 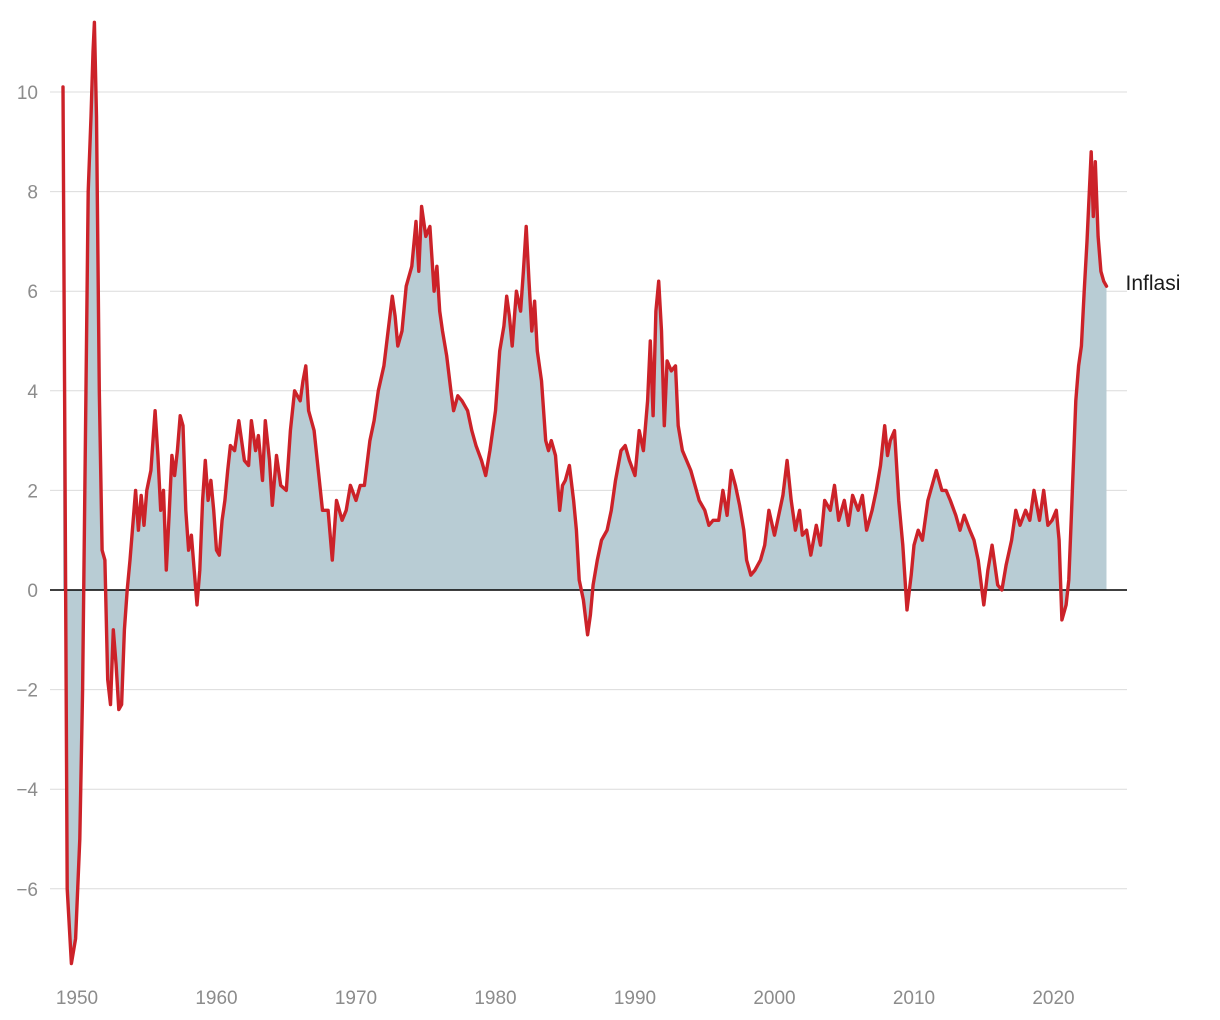 I want to click on y-tick-label: 10, so click(x=27, y=93).